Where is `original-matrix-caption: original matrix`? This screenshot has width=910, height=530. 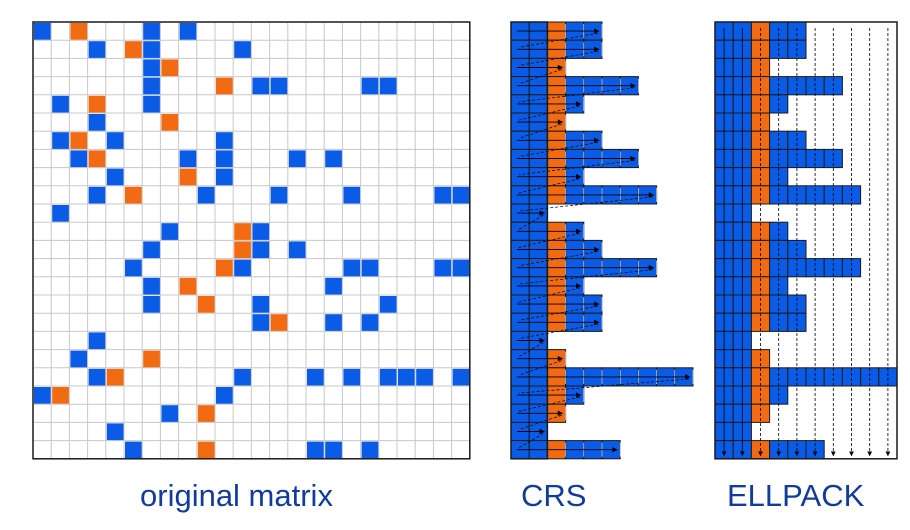 original-matrix-caption: original matrix is located at coordinates (236, 495).